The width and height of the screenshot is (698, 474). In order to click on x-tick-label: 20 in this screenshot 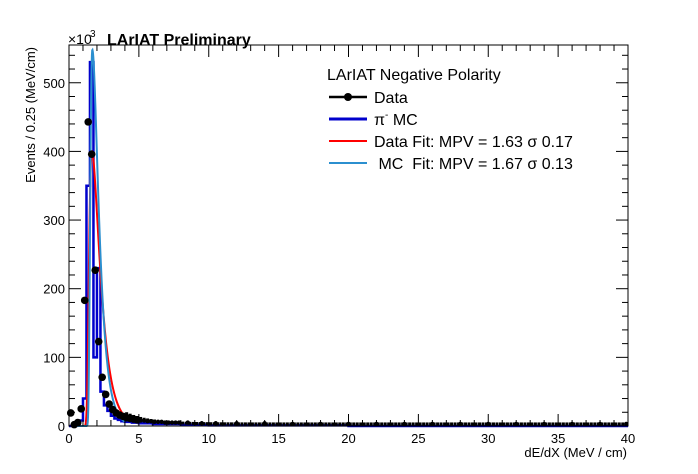, I will do `click(348, 438)`.